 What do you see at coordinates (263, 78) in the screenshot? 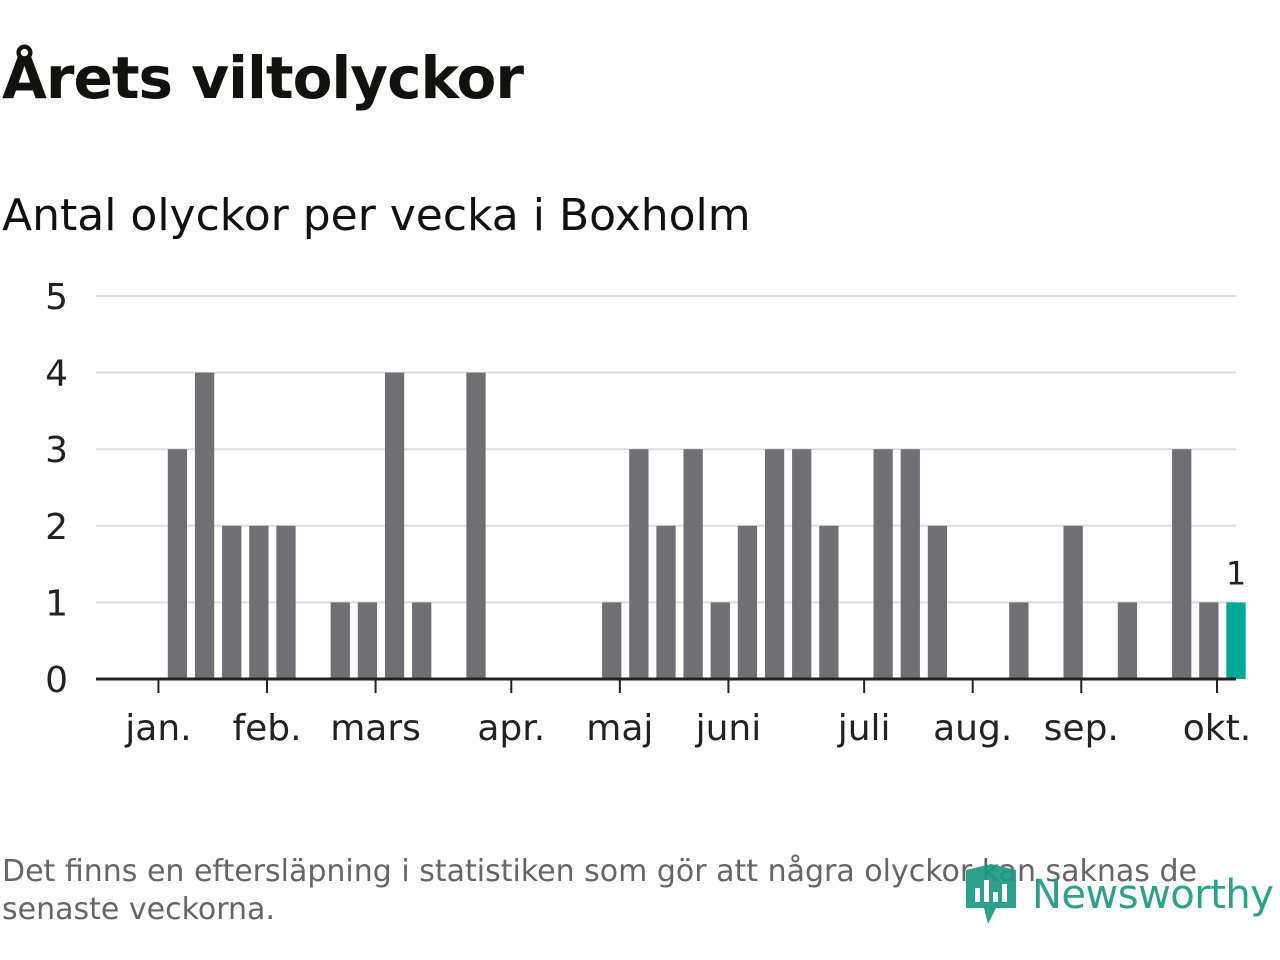
I see `chart-title: Årets viltolyckor` at bounding box center [263, 78].